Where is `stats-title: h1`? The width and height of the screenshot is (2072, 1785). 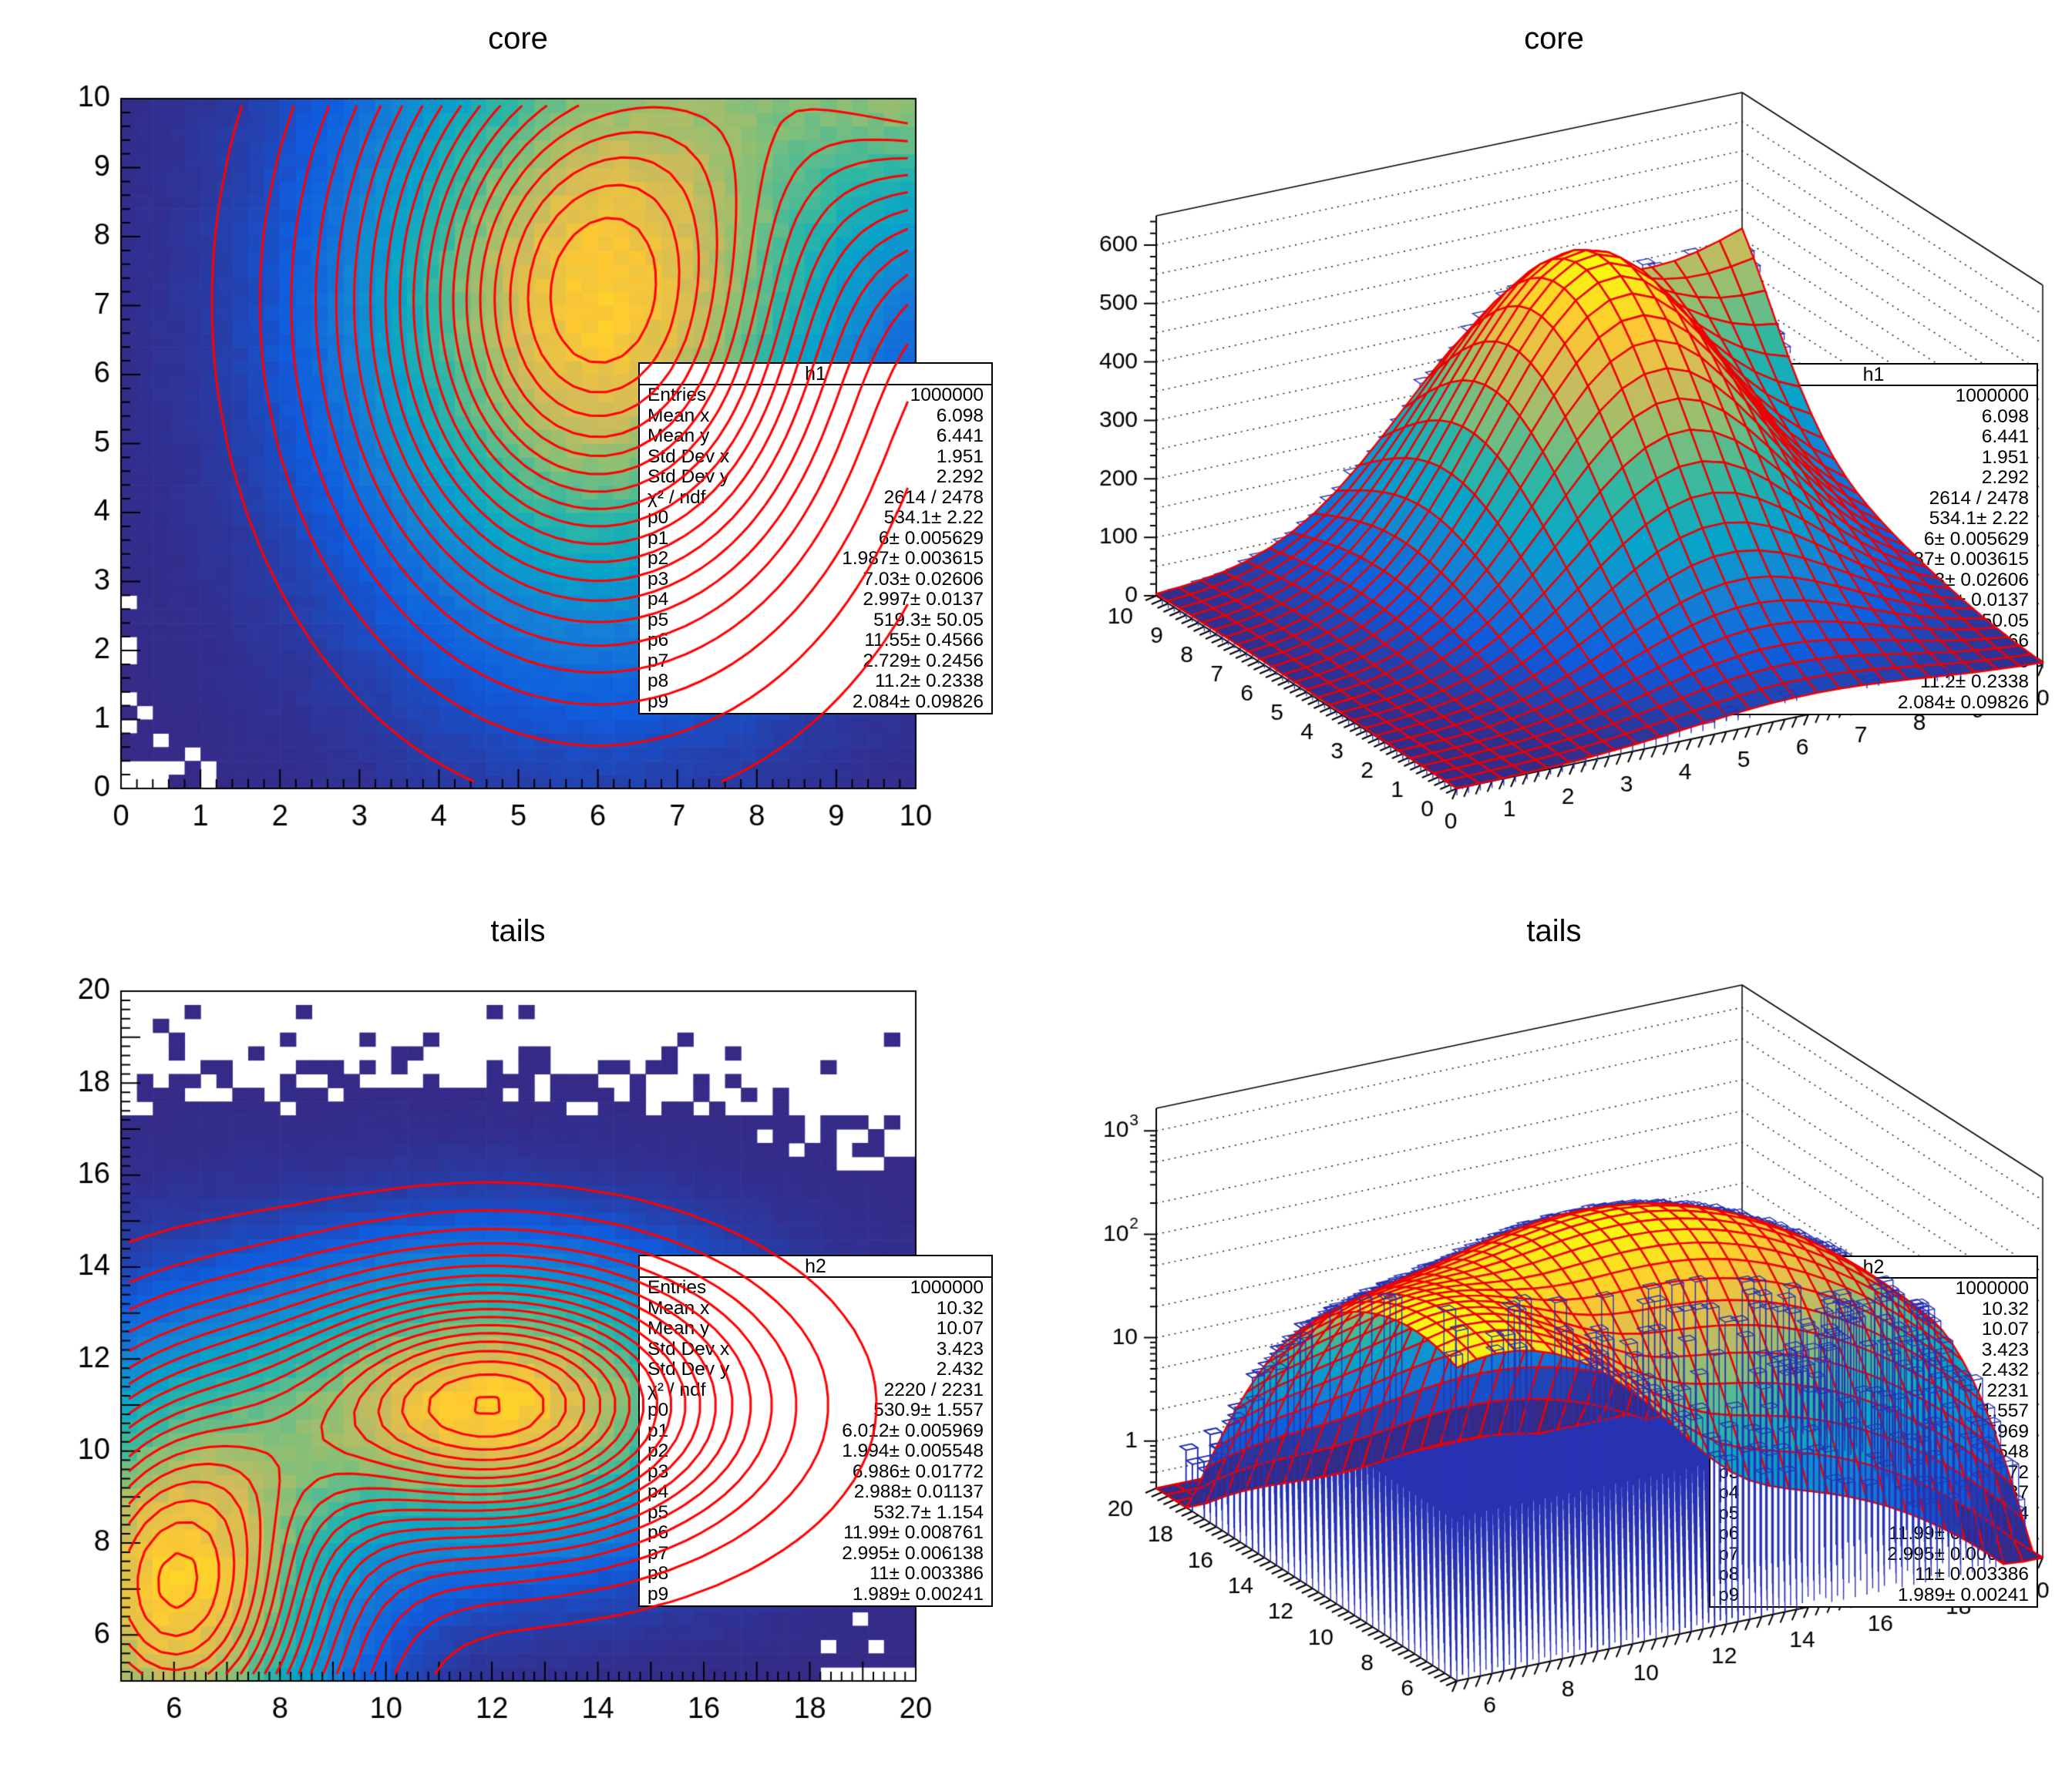 stats-title: h1 is located at coordinates (1874, 375).